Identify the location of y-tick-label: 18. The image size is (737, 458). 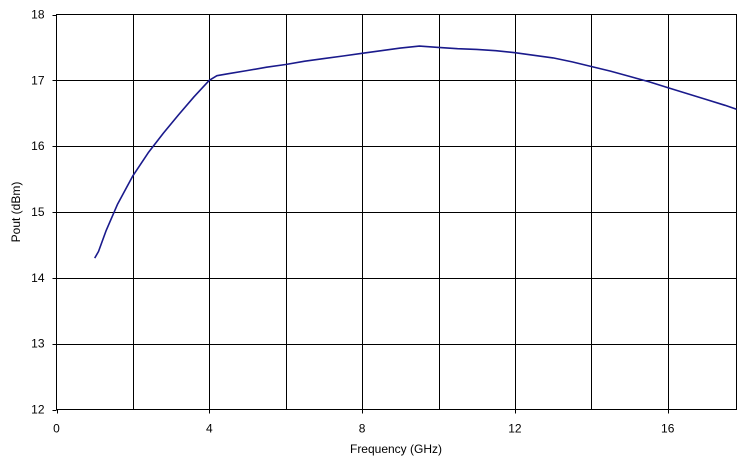
(38, 15).